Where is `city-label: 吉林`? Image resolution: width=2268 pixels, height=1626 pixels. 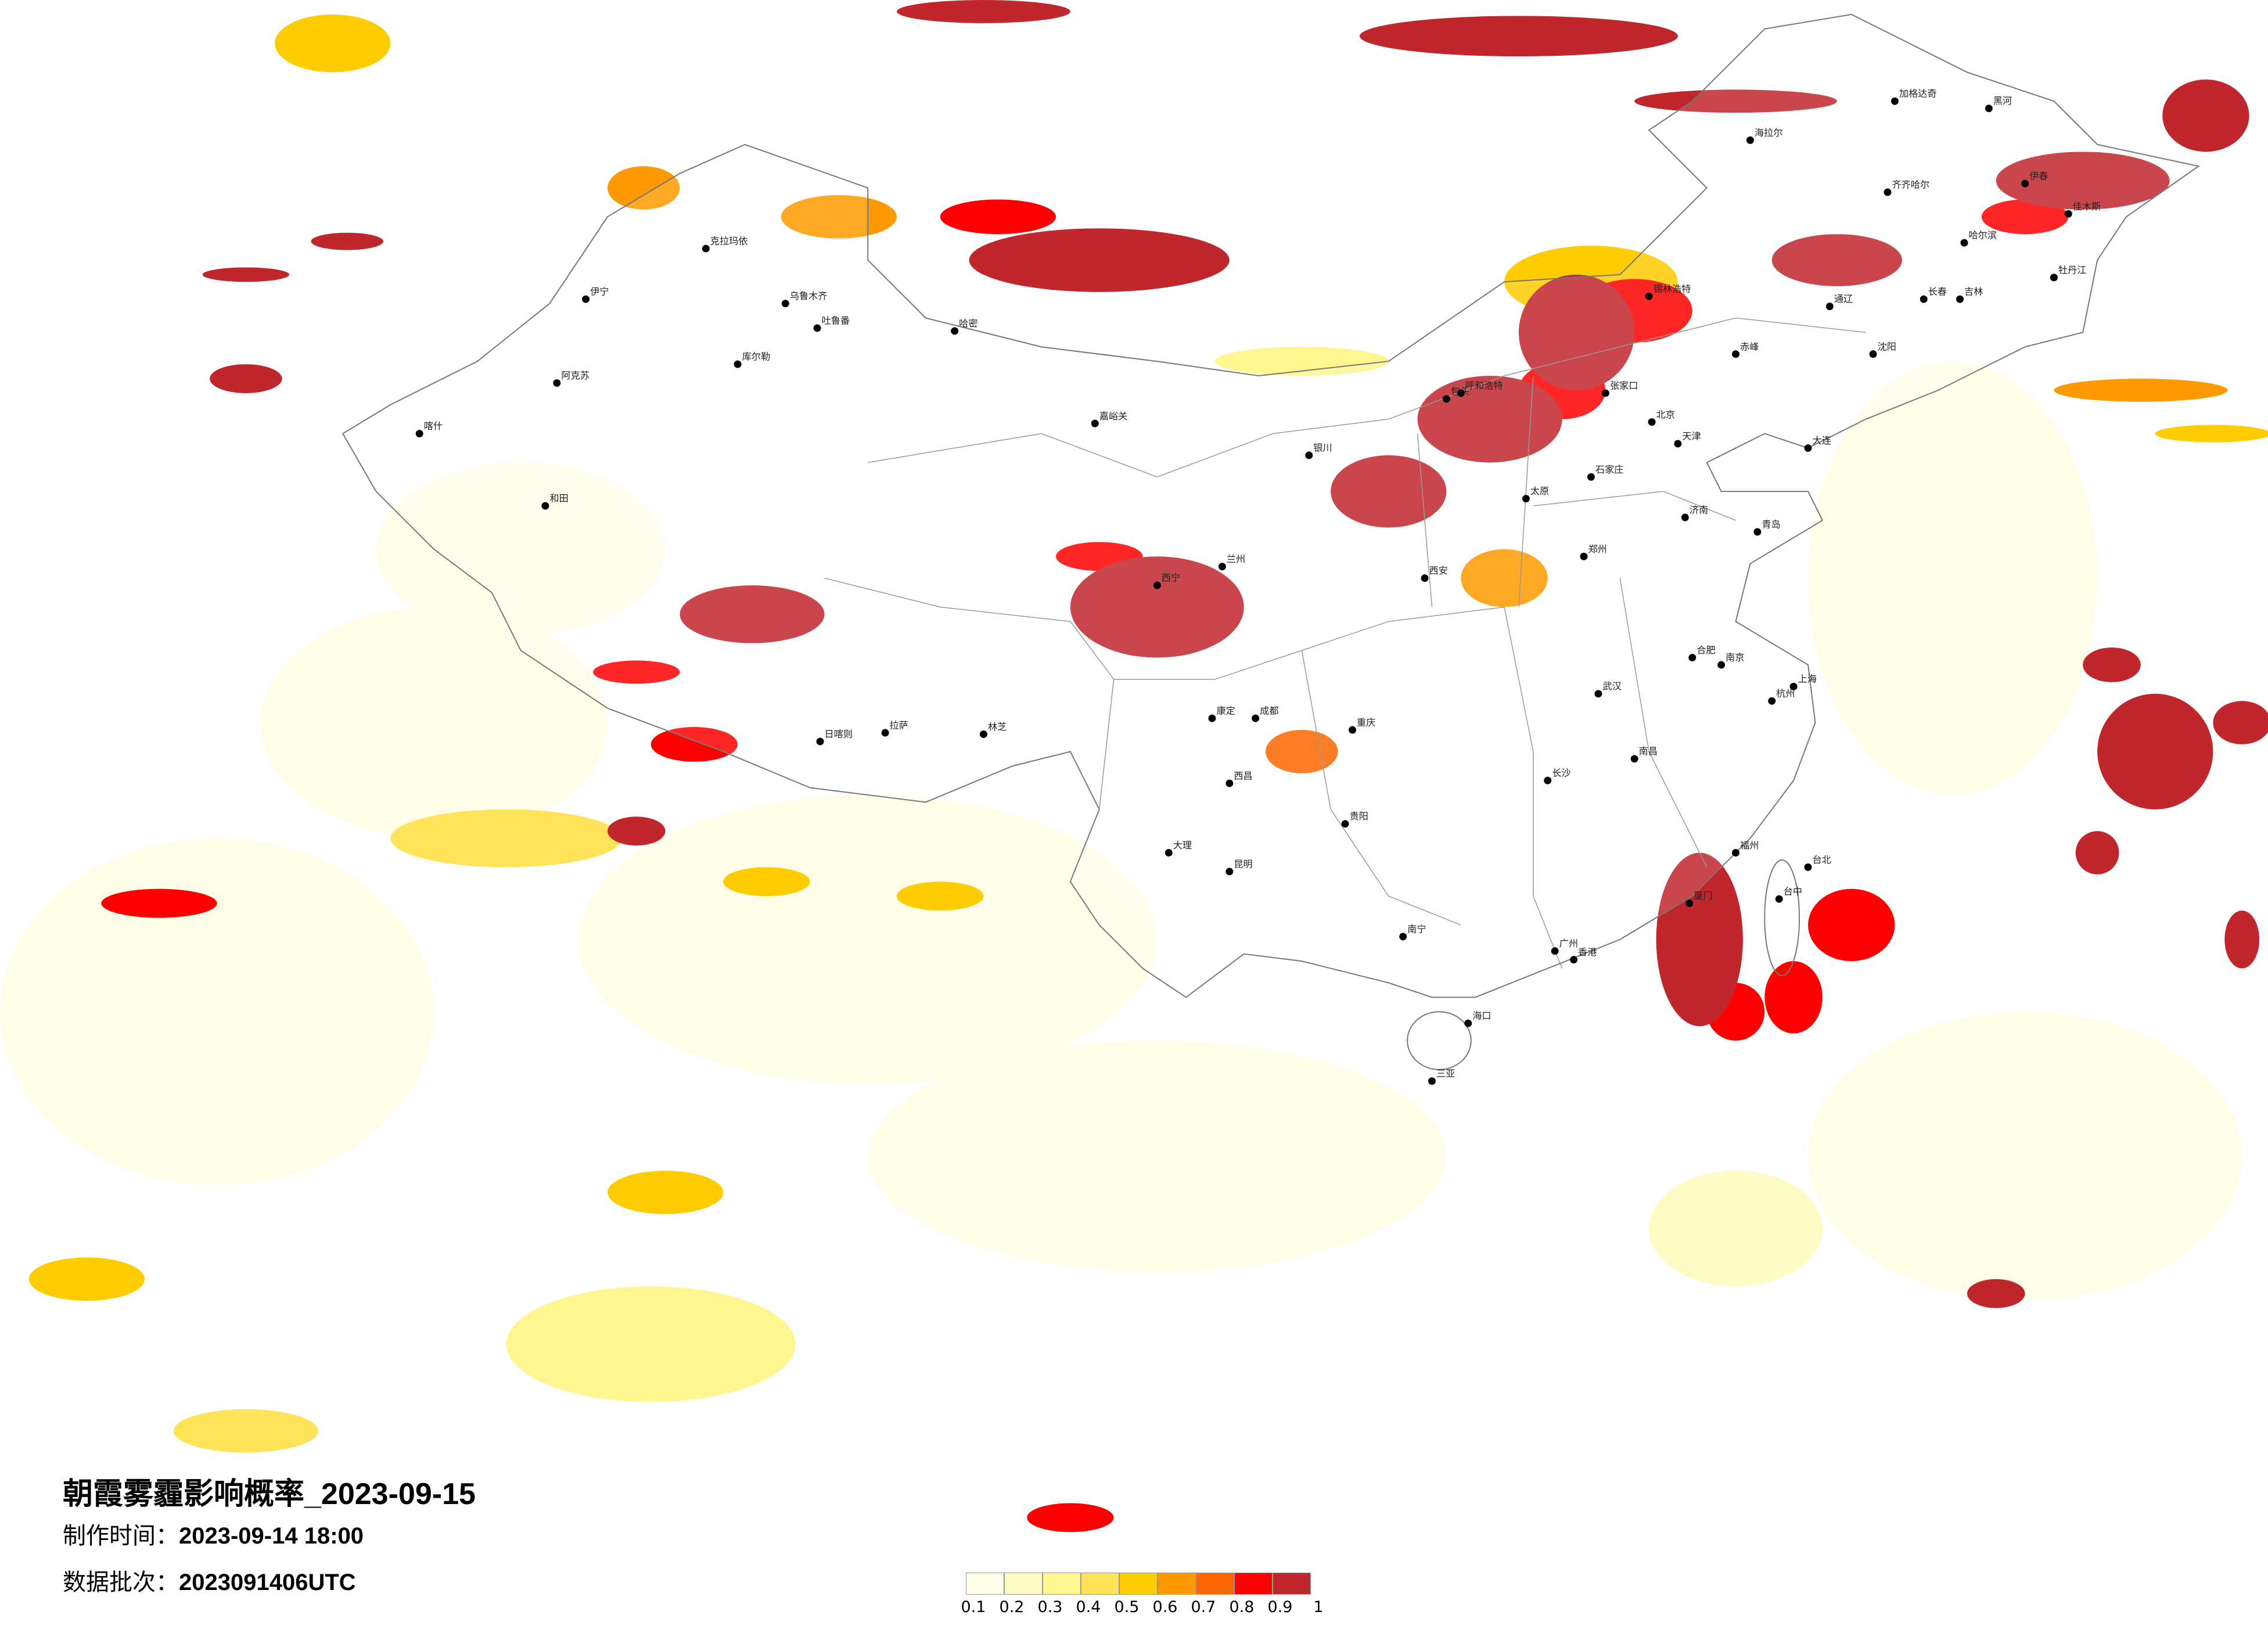 city-label: 吉林 is located at coordinates (1973, 291).